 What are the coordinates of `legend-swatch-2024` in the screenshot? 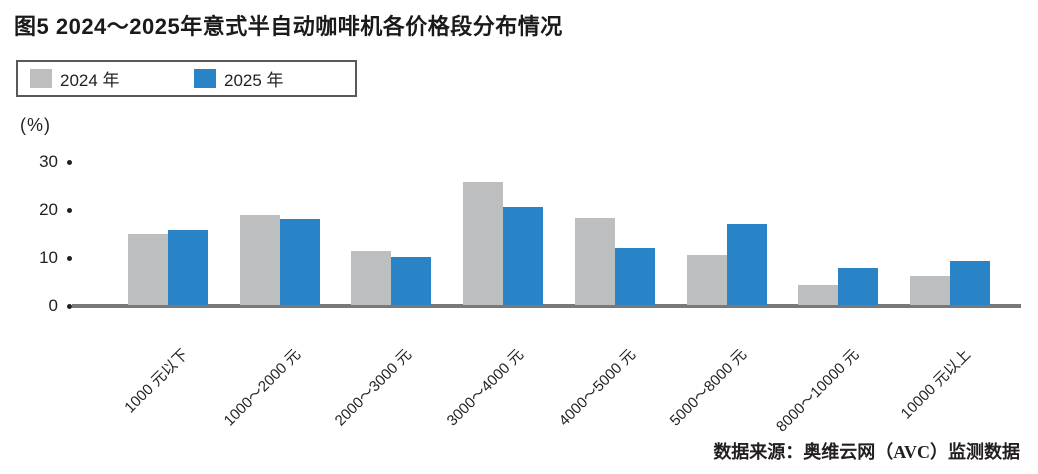 It's located at (41, 78).